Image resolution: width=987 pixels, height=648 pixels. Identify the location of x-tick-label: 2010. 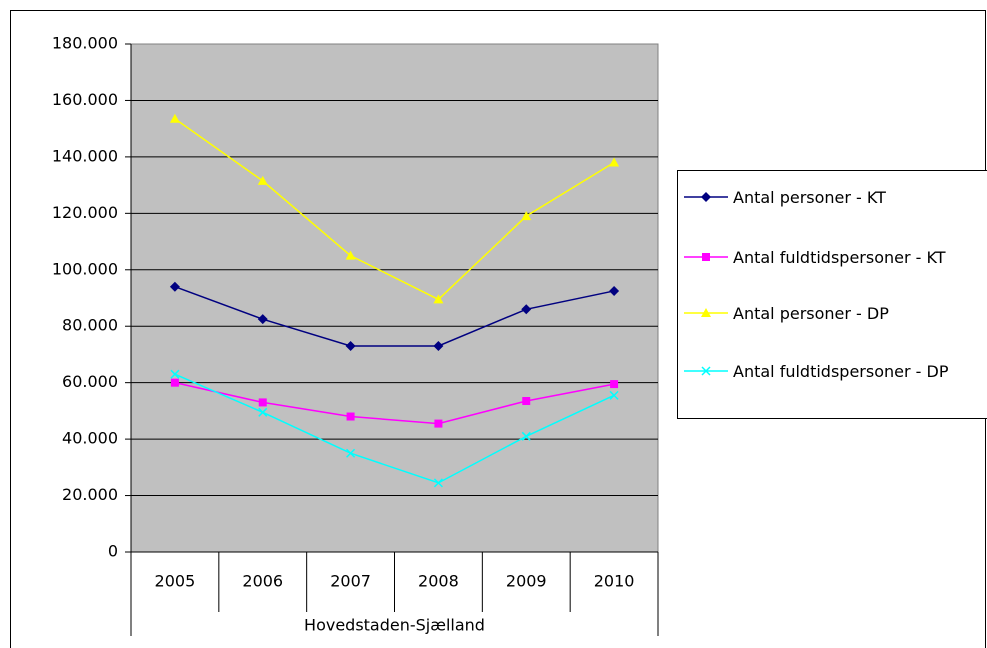
(614, 581).